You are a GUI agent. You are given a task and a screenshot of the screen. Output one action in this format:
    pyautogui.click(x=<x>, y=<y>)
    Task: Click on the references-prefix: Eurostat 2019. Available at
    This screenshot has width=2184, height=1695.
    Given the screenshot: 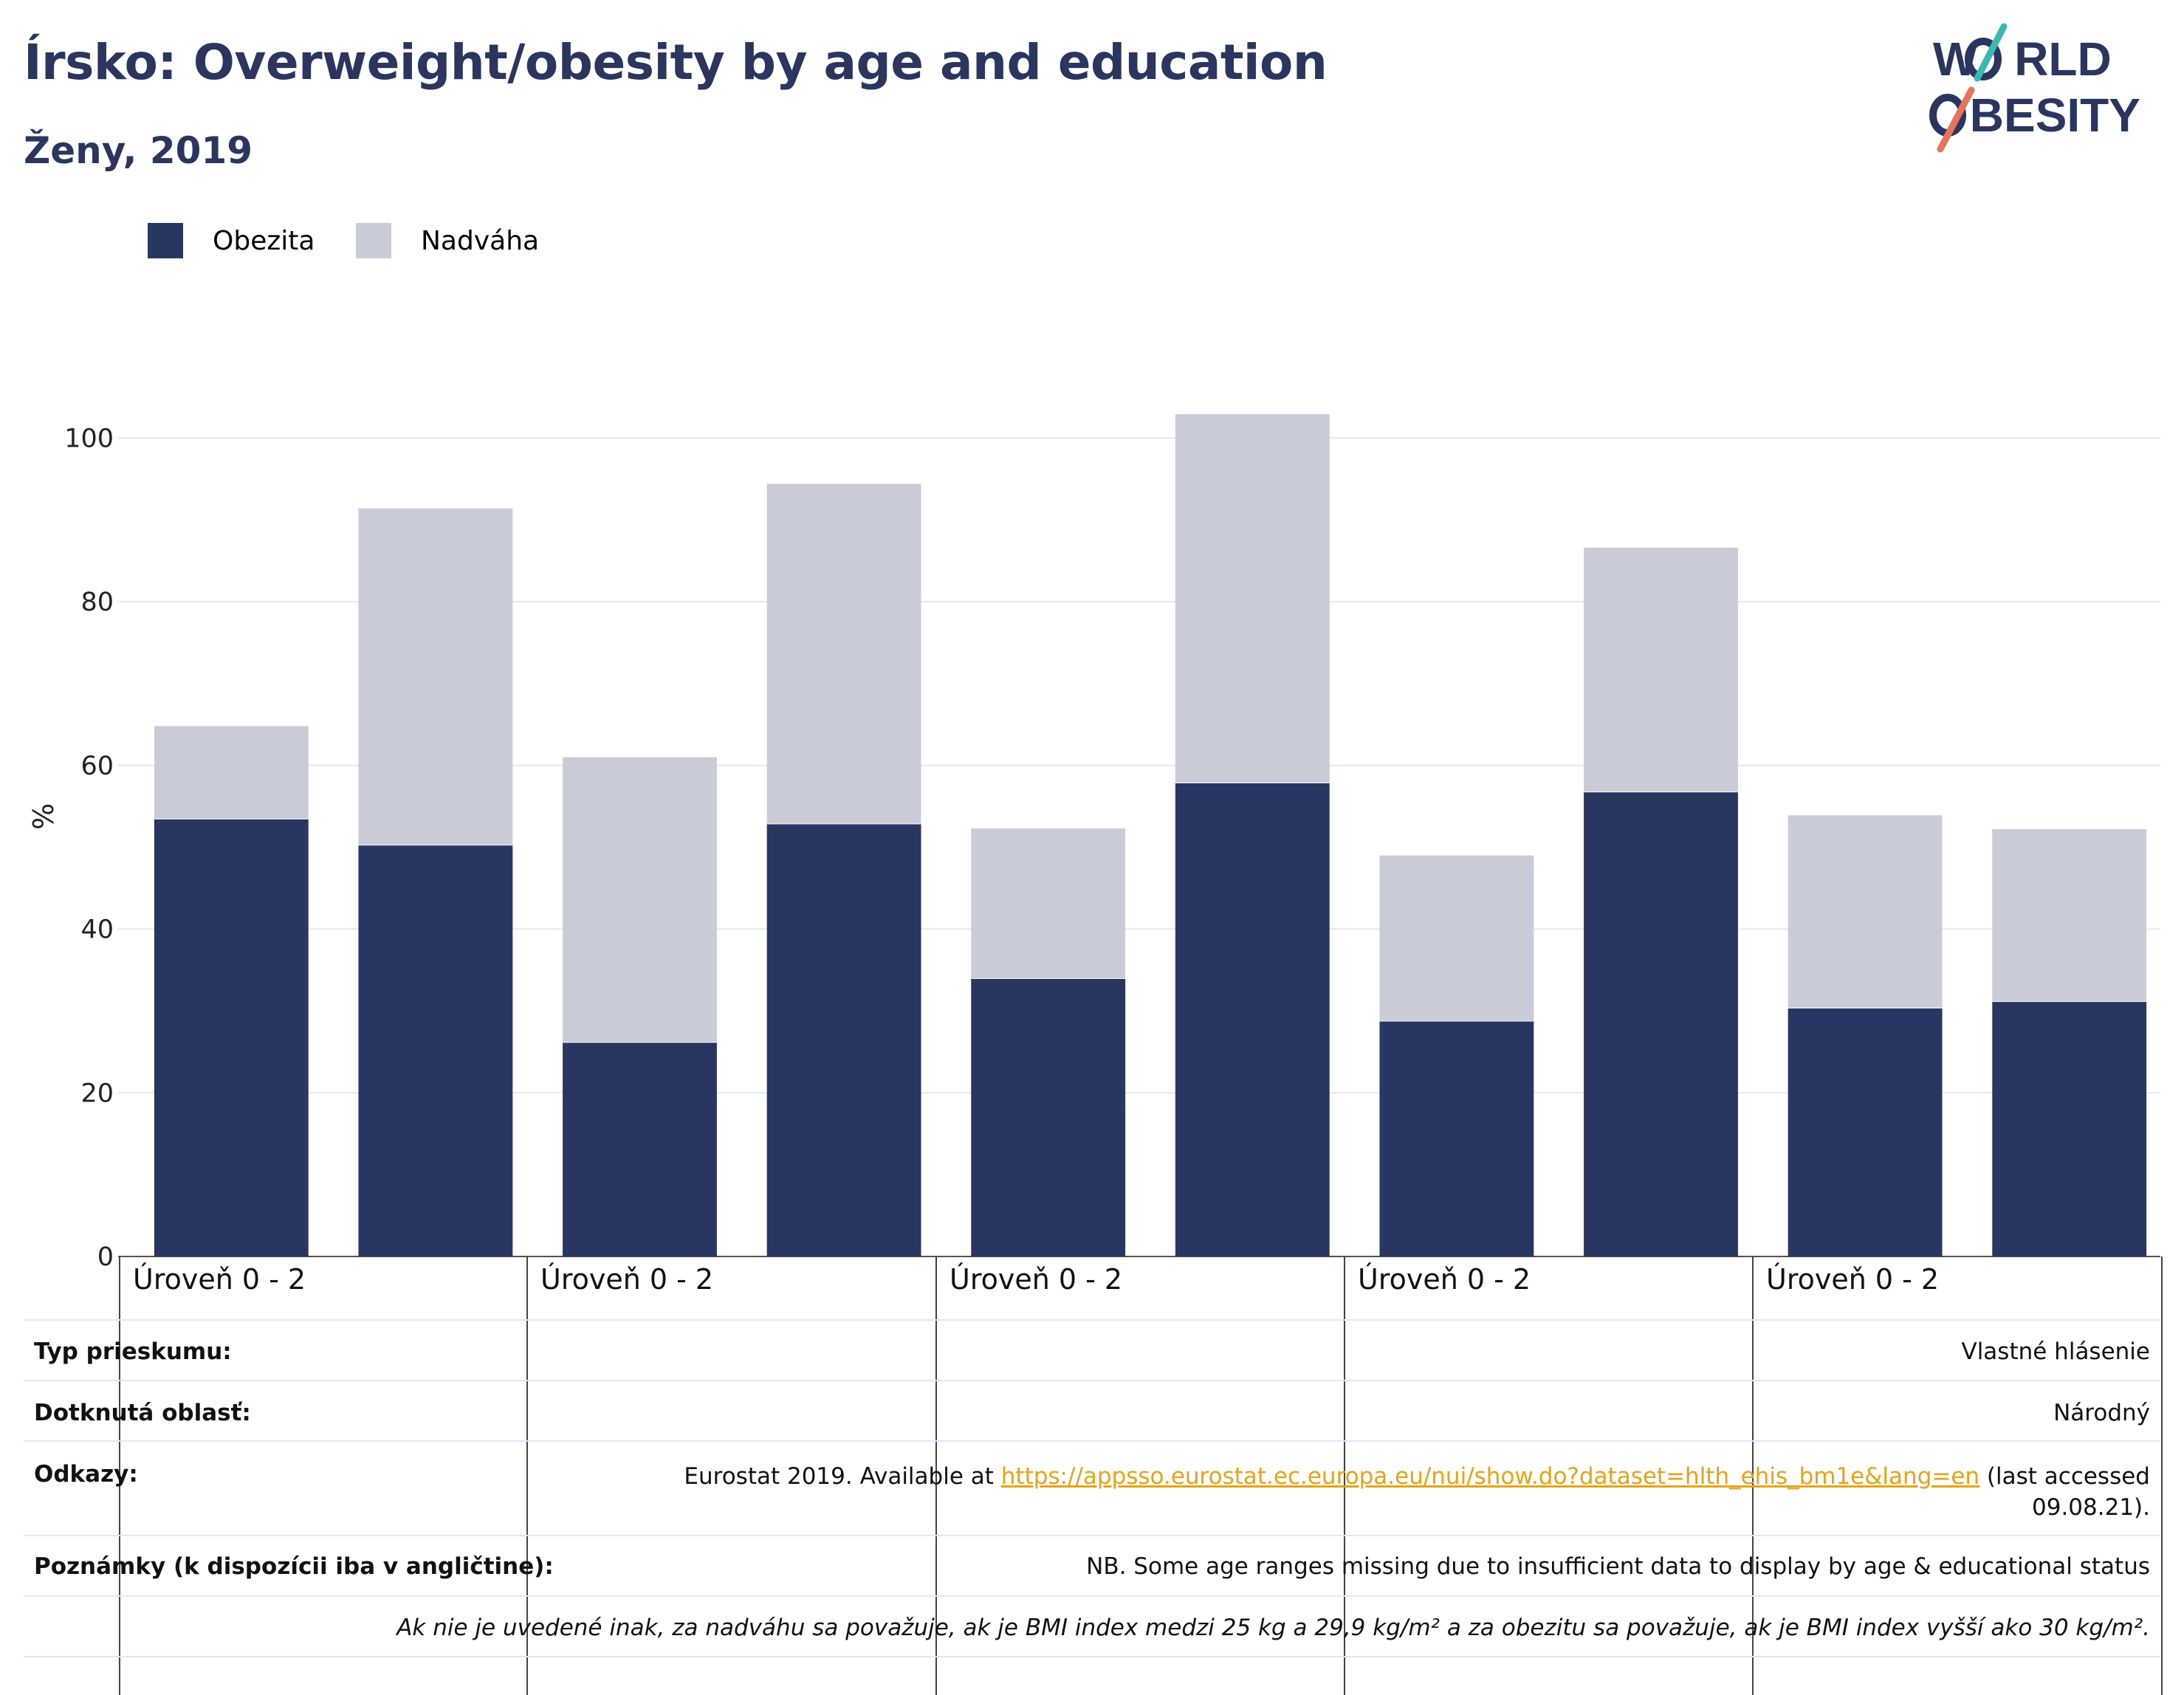 What is the action you would take?
    pyautogui.click(x=842, y=1476)
    